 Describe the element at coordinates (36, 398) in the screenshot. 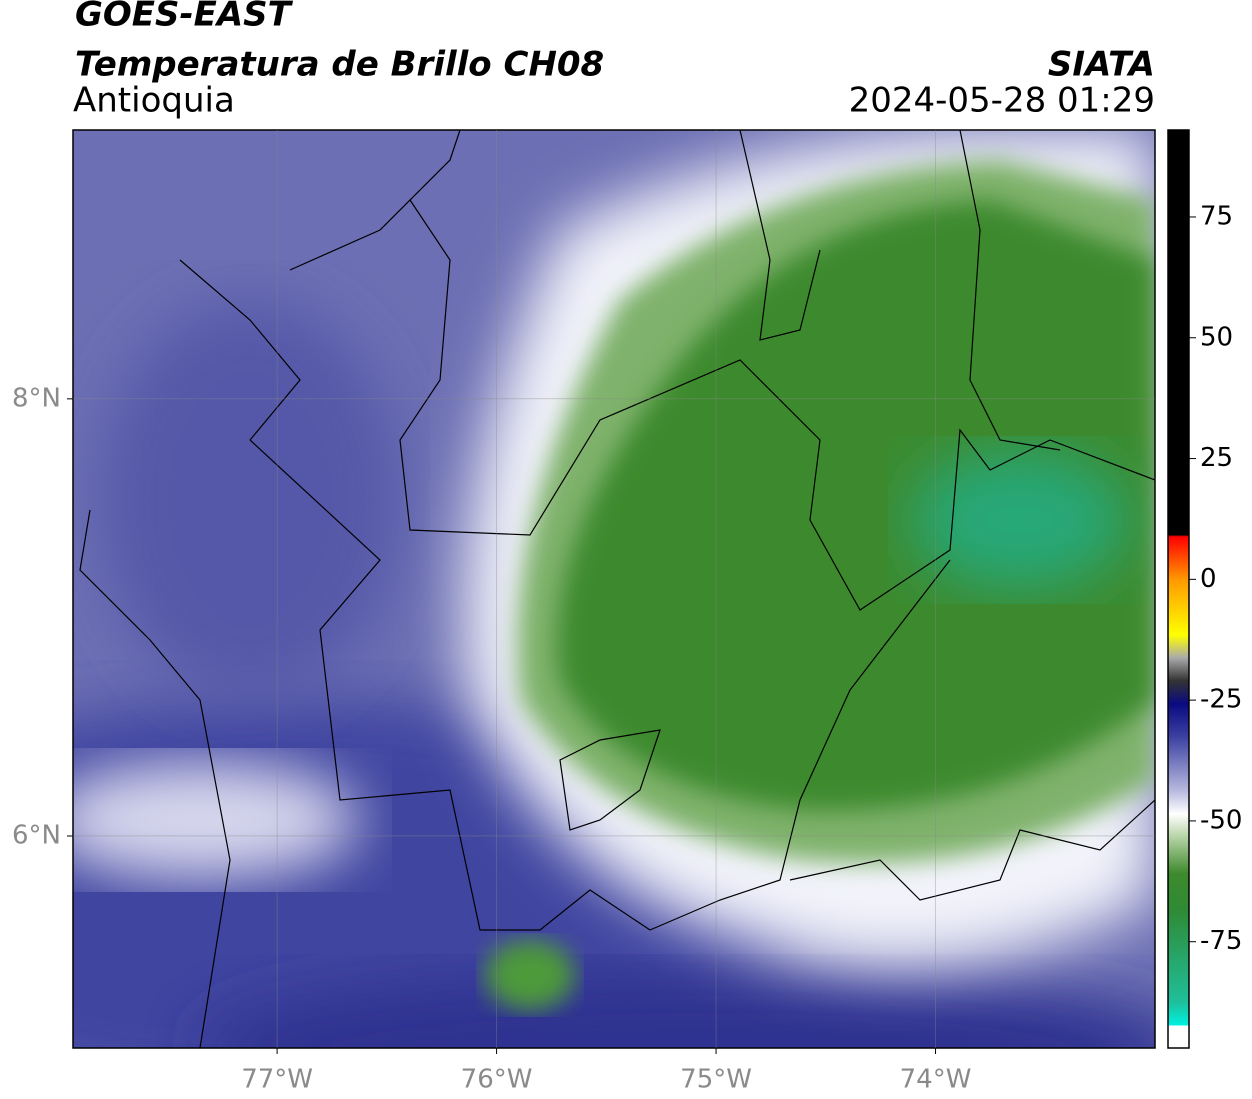

I see `y-tick-label: 8°N` at that location.